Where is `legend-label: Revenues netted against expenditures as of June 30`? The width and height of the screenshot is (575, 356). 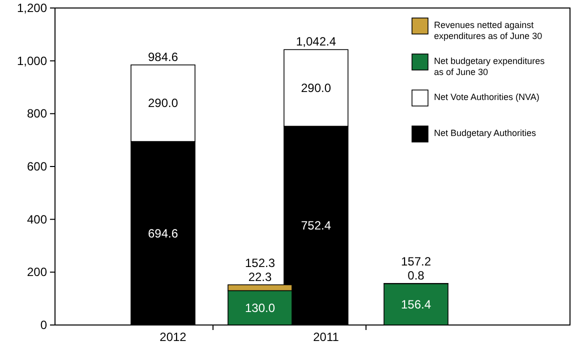
legend-label: Revenues netted against expenditures as of June 30 is located at coordinates (488, 30).